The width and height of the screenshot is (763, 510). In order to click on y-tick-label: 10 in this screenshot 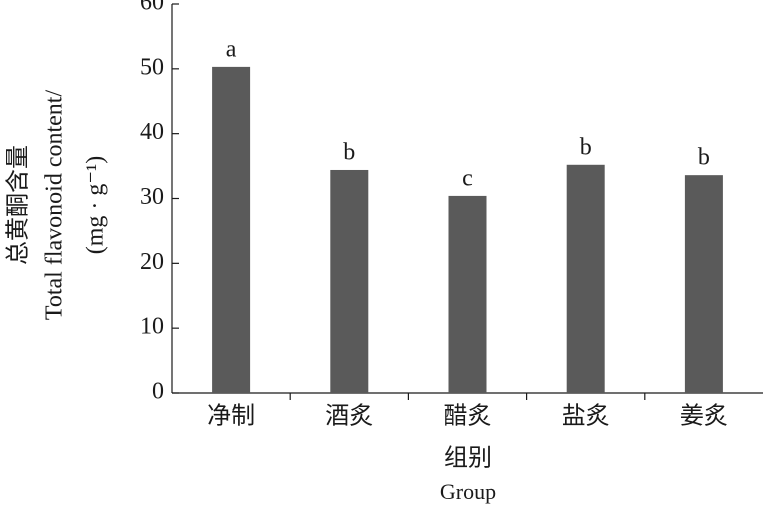, I will do `click(152, 327)`.